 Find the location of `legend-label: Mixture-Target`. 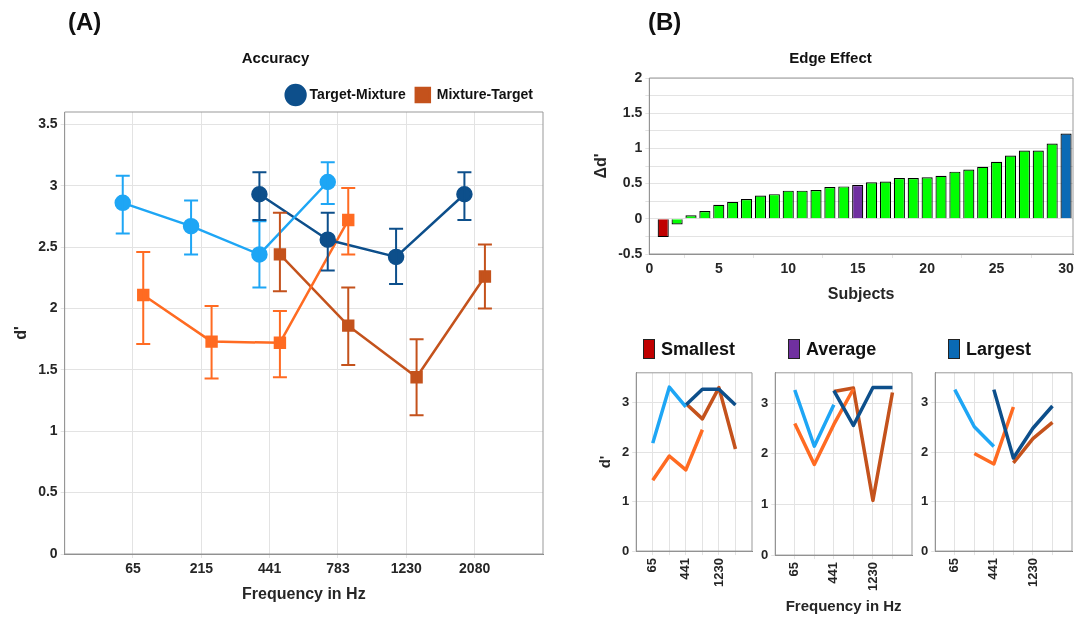

legend-label: Mixture-Target is located at coordinates (485, 93).